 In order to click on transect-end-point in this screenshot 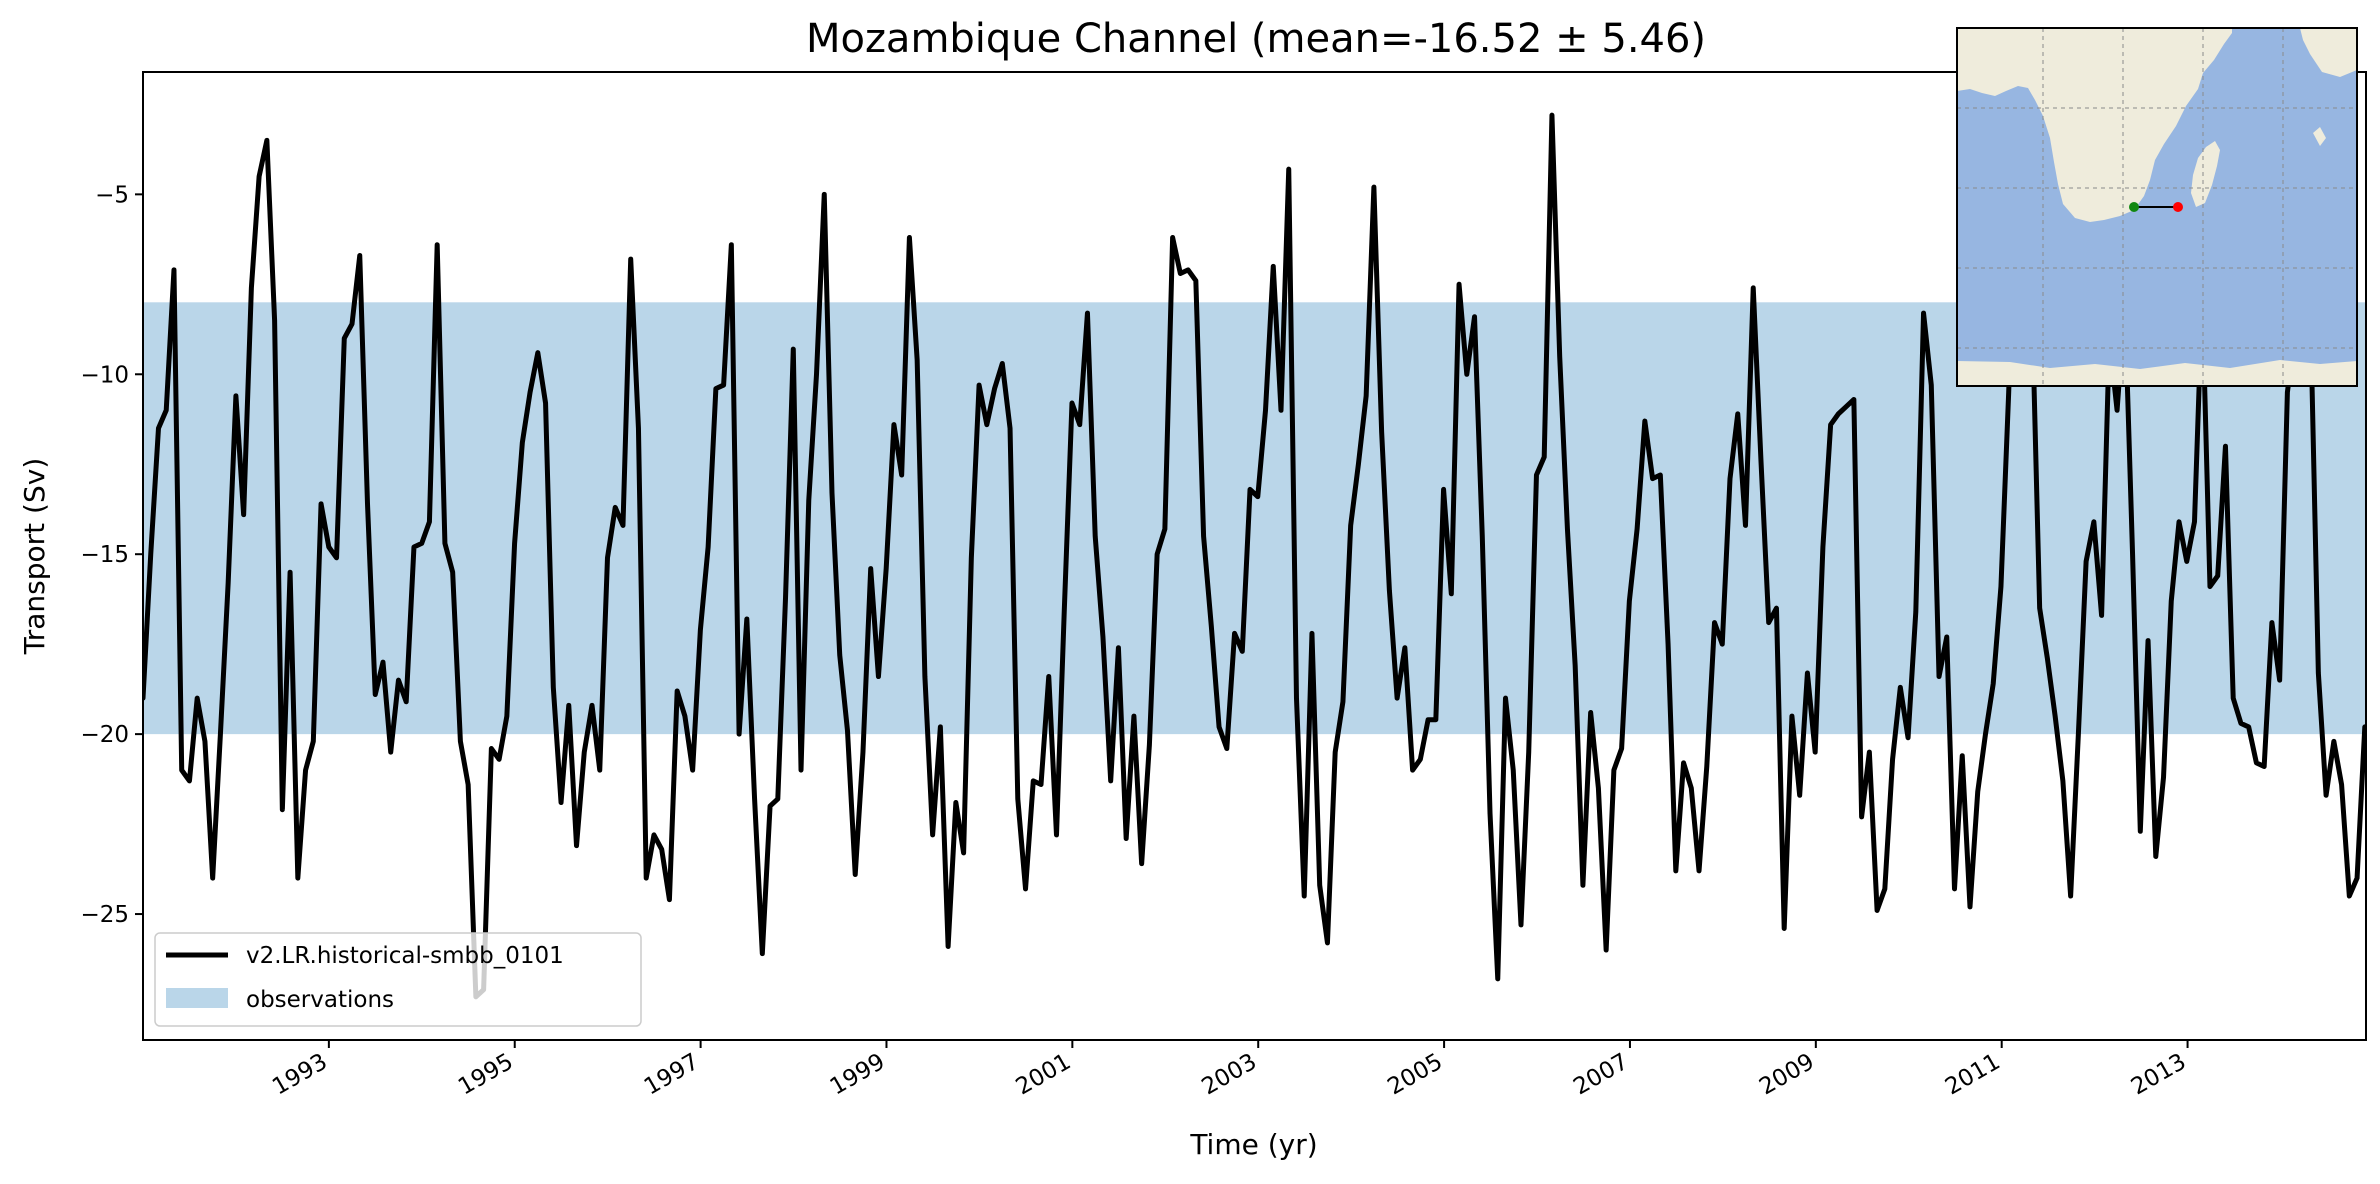, I will do `click(2178, 207)`.